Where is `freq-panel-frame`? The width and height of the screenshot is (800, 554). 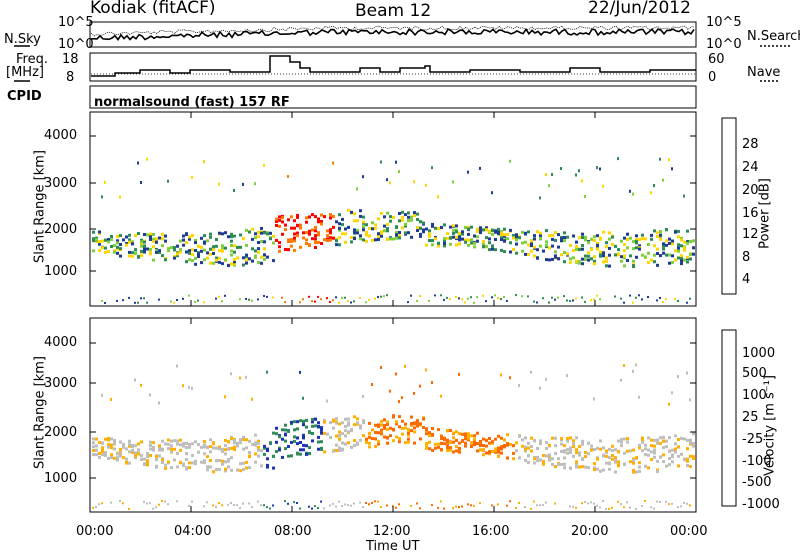
freq-panel-frame is located at coordinates (393, 67).